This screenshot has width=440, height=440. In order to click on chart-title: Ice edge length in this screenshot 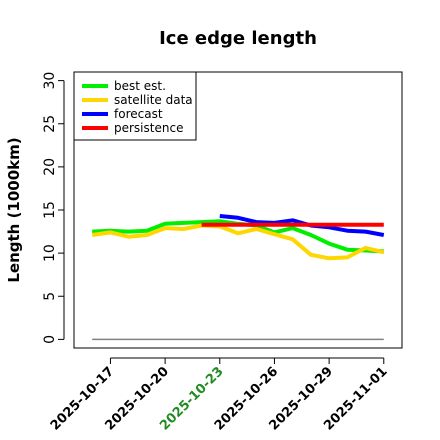, I will do `click(238, 38)`.